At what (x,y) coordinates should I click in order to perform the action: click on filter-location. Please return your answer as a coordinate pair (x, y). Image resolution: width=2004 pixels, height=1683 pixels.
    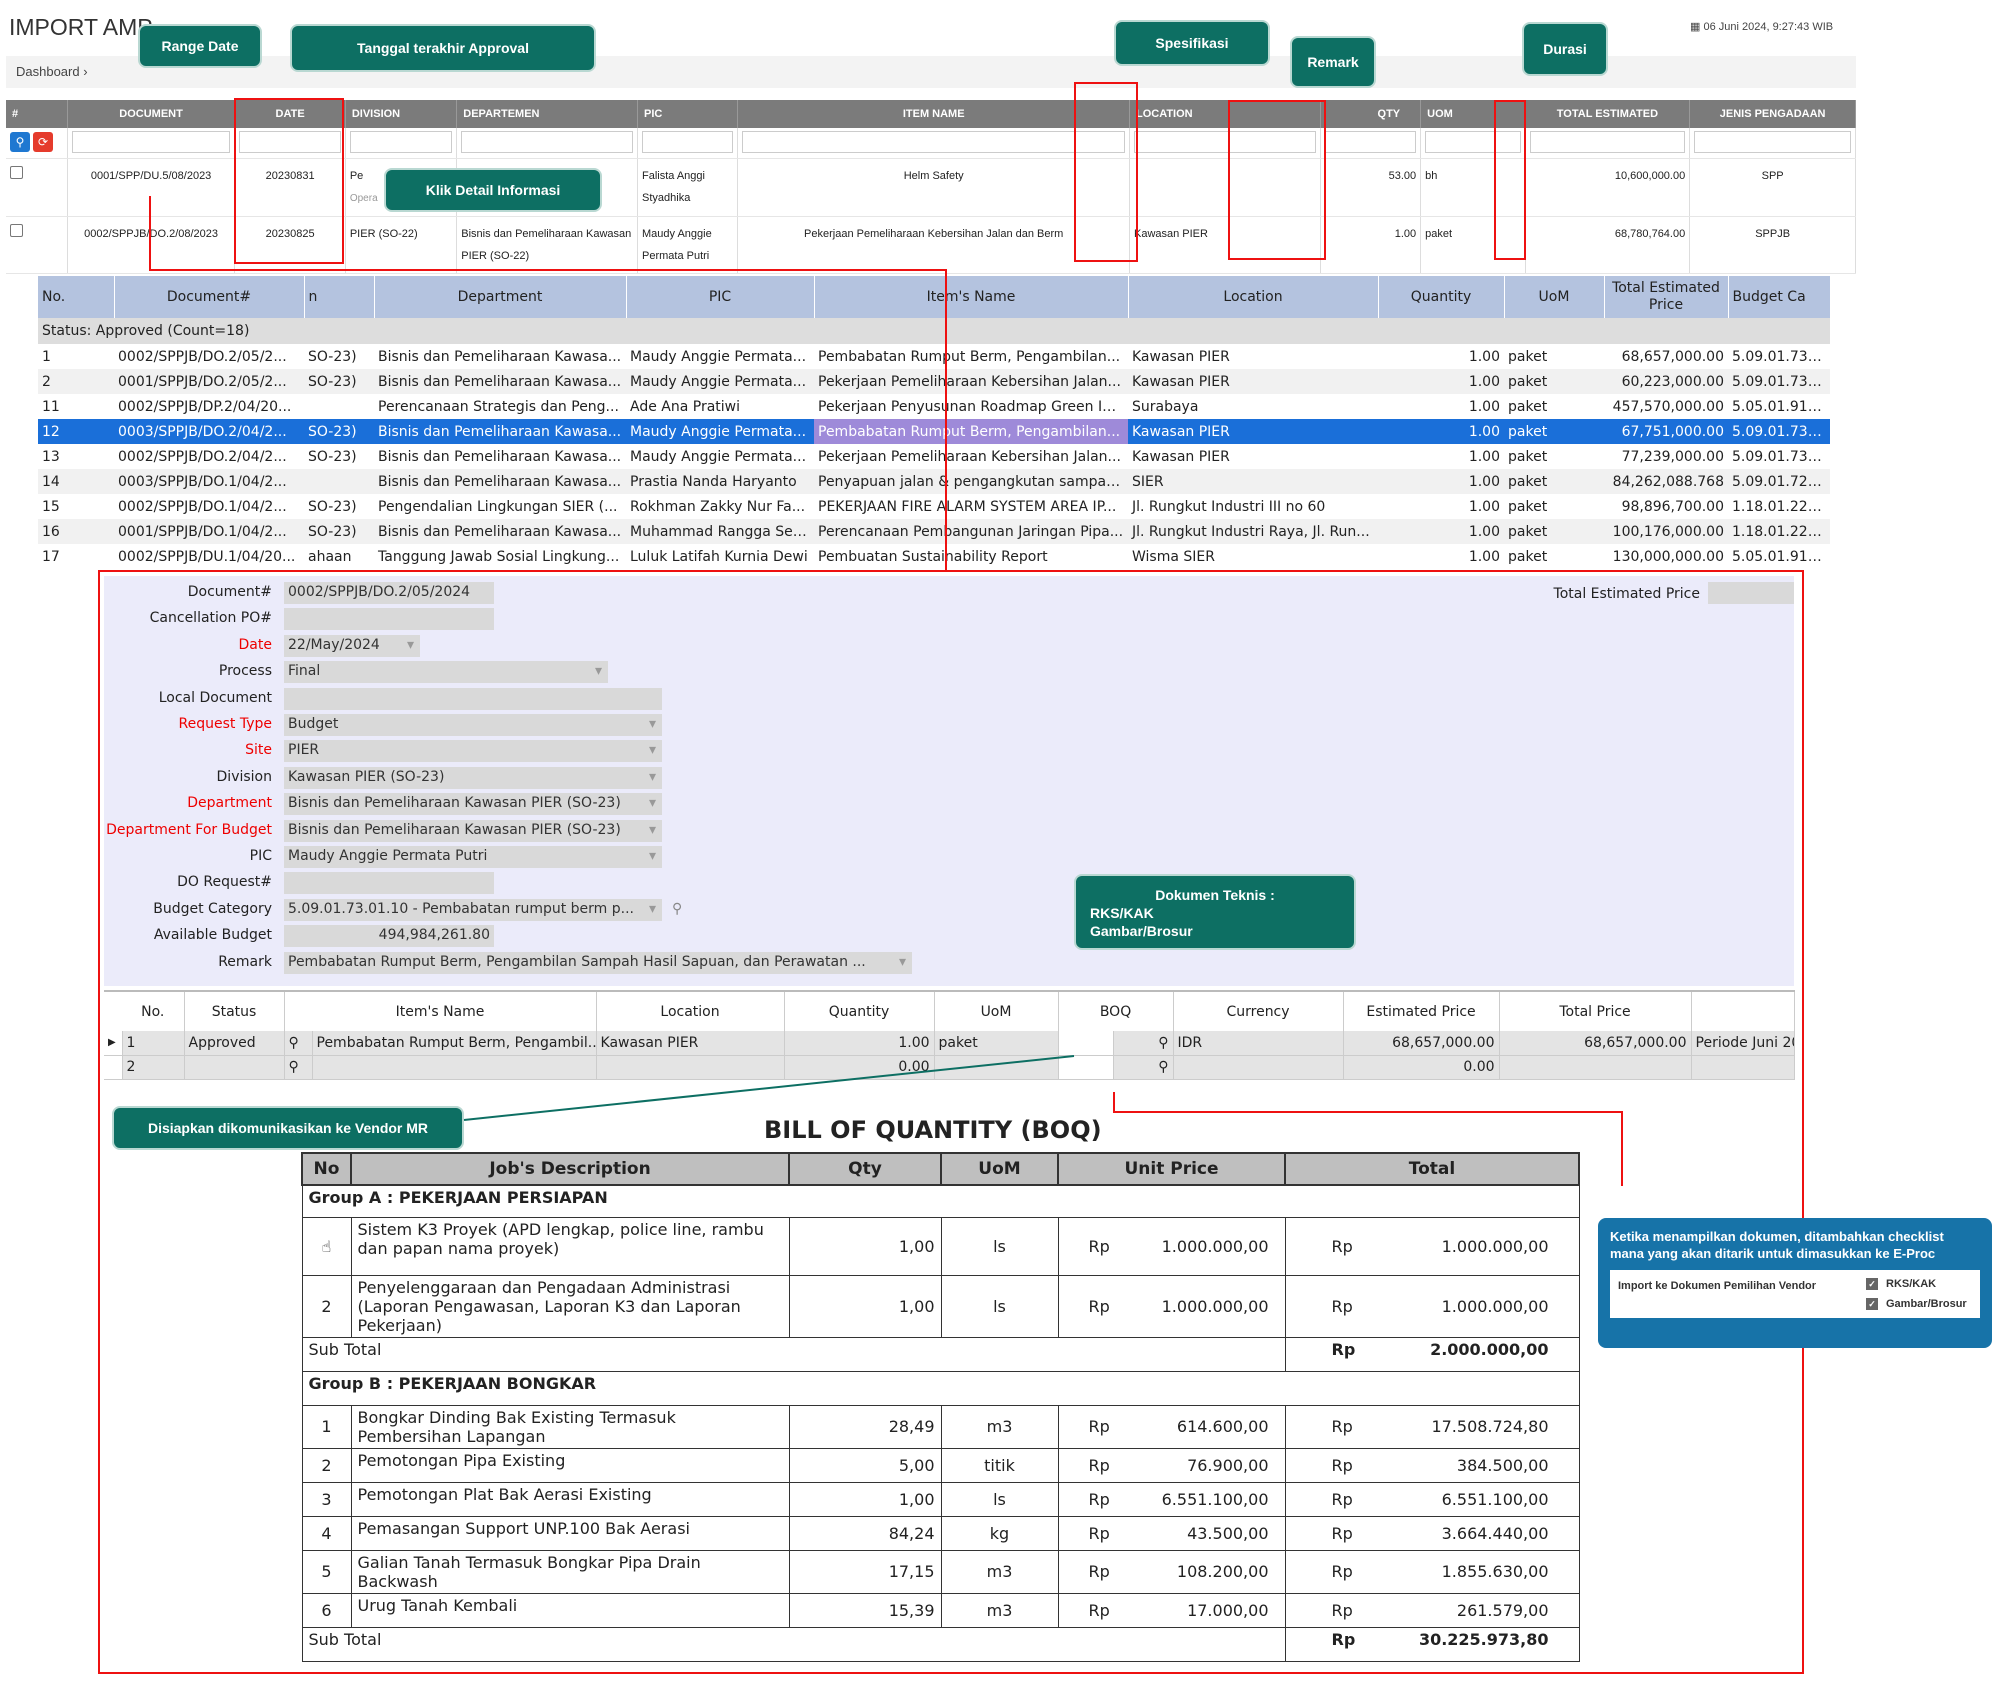
    Looking at the image, I should click on (1224, 142).